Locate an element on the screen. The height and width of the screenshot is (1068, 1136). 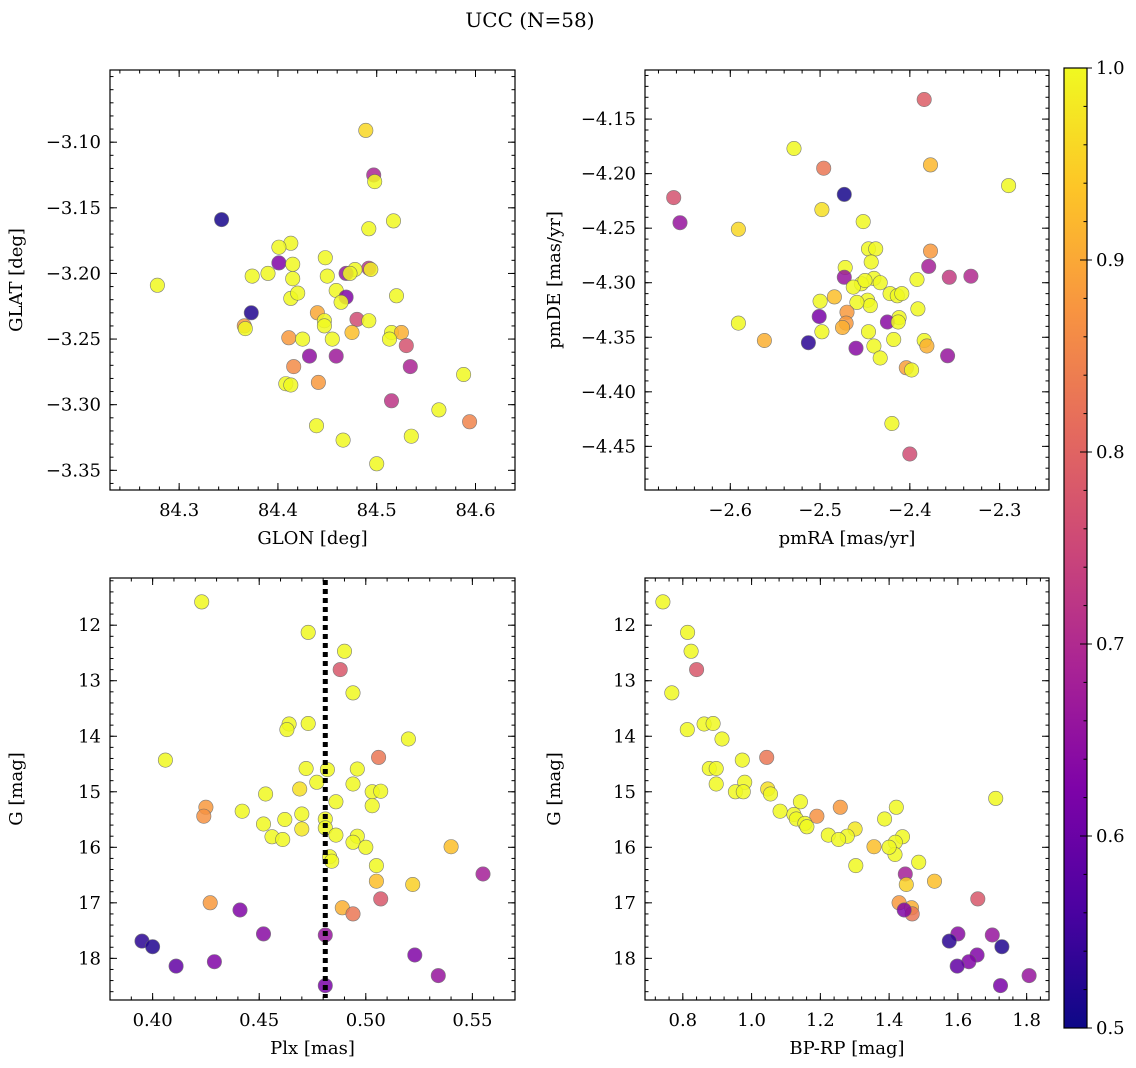
x-tick-label: −2.6 is located at coordinates (730, 510).